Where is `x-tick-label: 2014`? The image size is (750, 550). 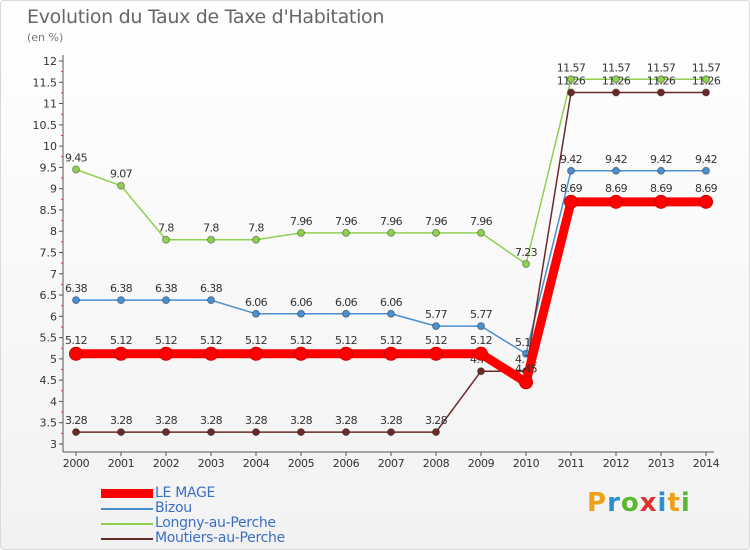
x-tick-label: 2014 is located at coordinates (706, 463).